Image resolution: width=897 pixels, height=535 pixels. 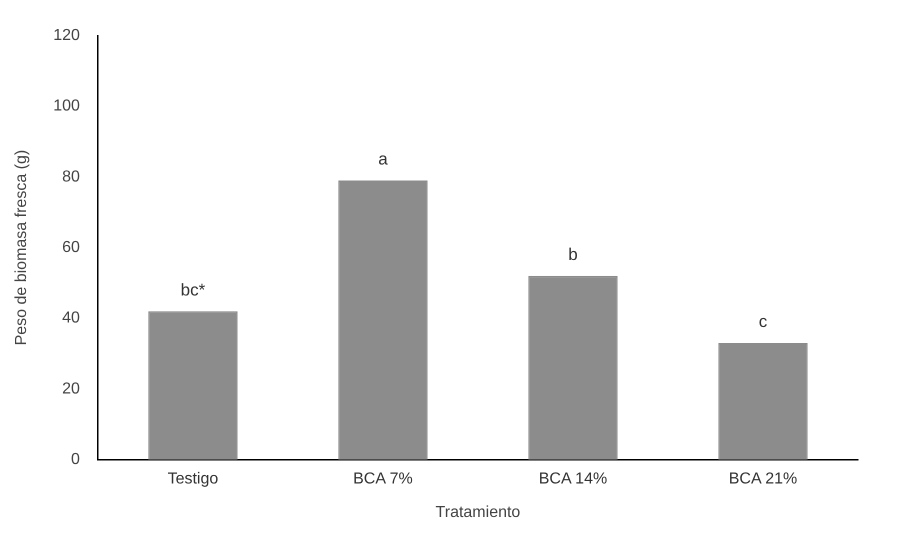 I want to click on y-tick-label: 120, so click(x=66, y=35).